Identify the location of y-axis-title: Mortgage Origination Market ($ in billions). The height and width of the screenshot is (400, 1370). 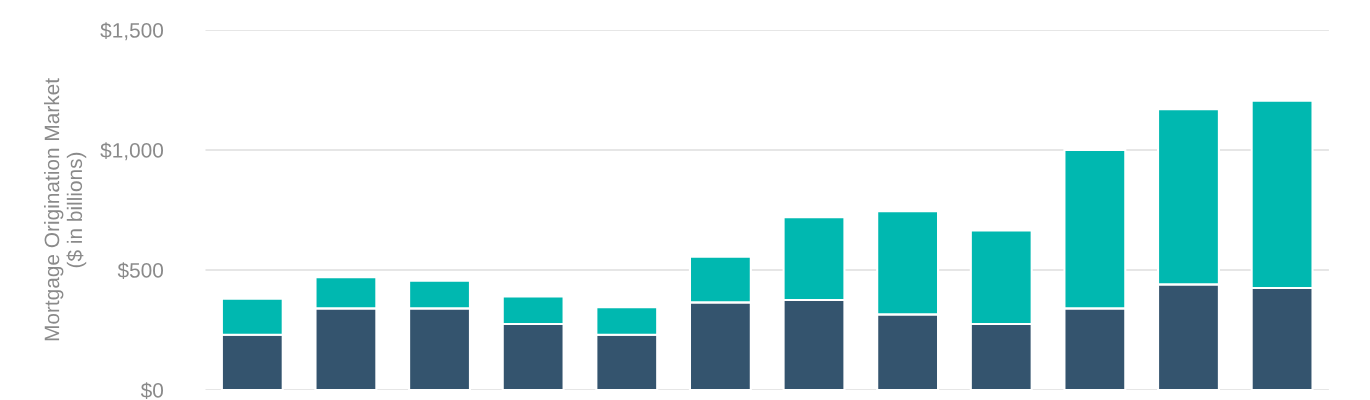
(65, 209).